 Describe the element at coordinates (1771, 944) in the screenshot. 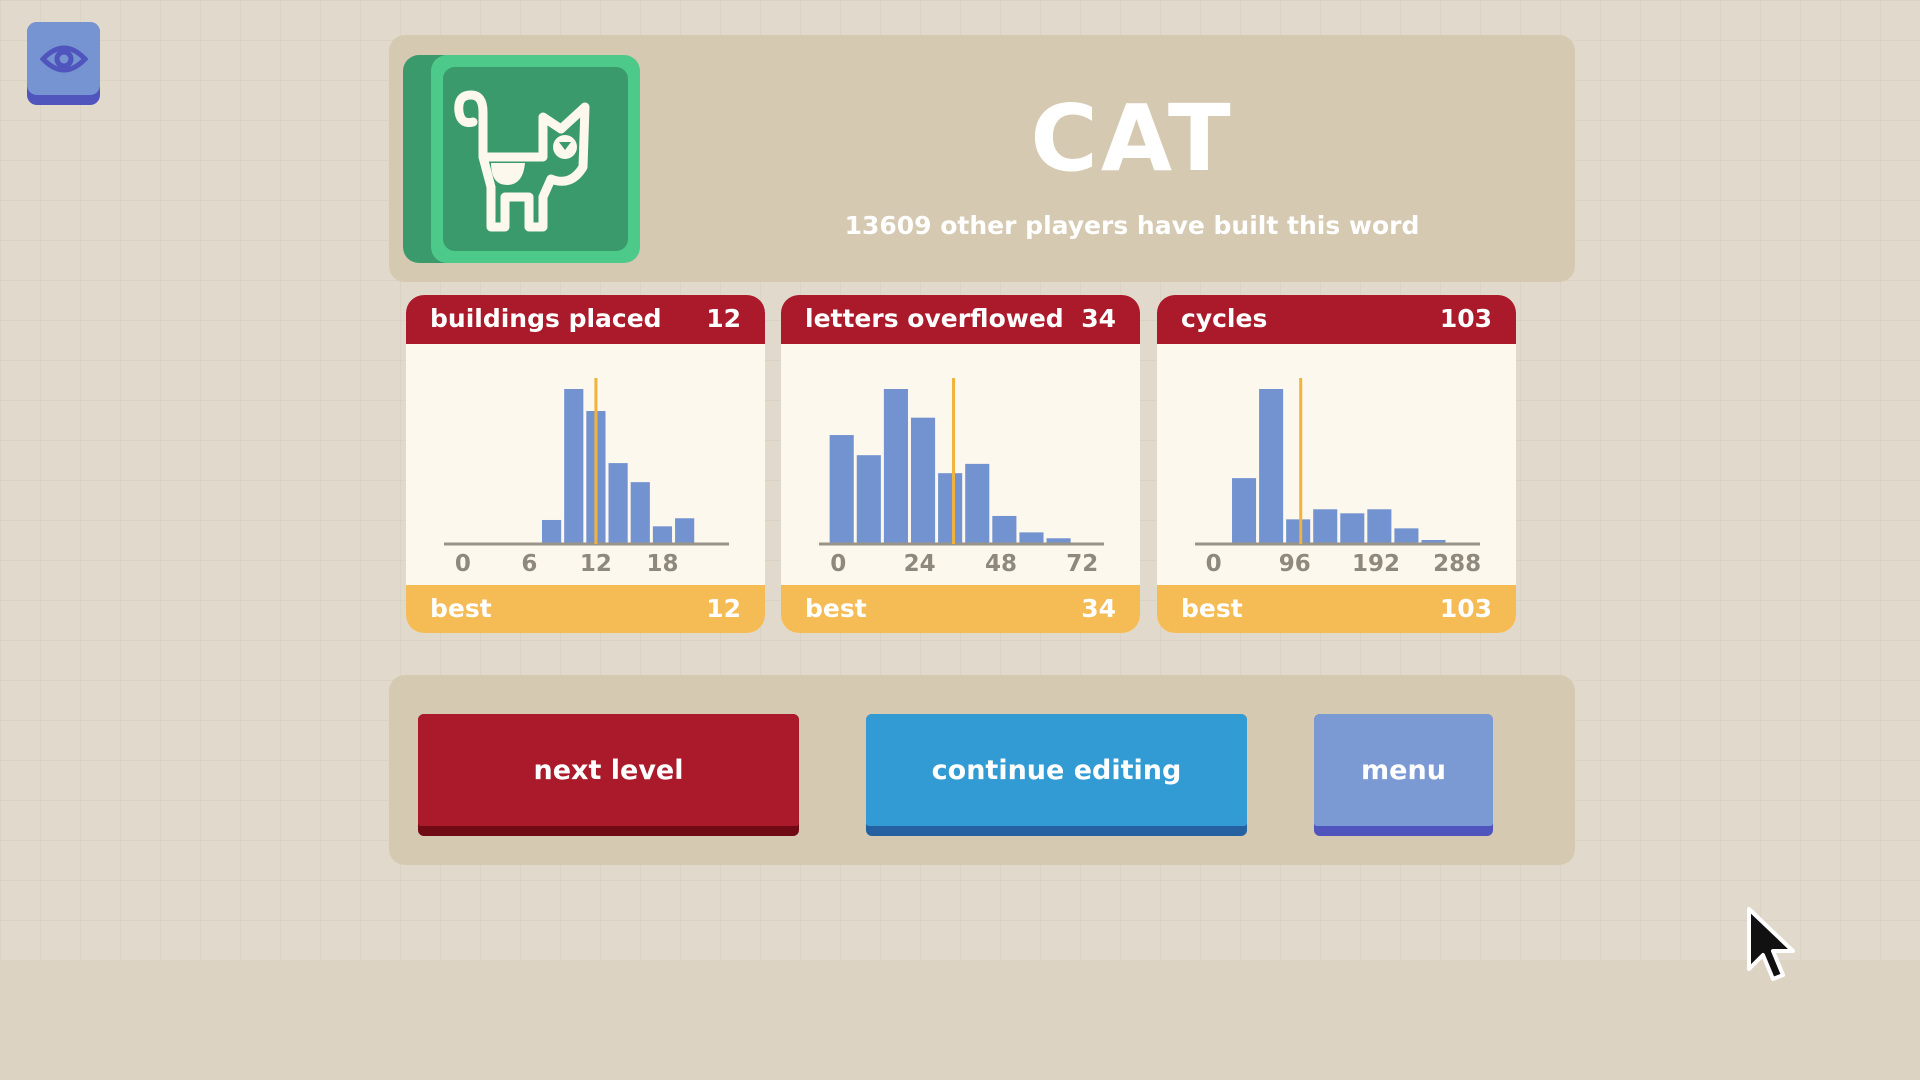

I see `mouse-cursor-icon` at that location.